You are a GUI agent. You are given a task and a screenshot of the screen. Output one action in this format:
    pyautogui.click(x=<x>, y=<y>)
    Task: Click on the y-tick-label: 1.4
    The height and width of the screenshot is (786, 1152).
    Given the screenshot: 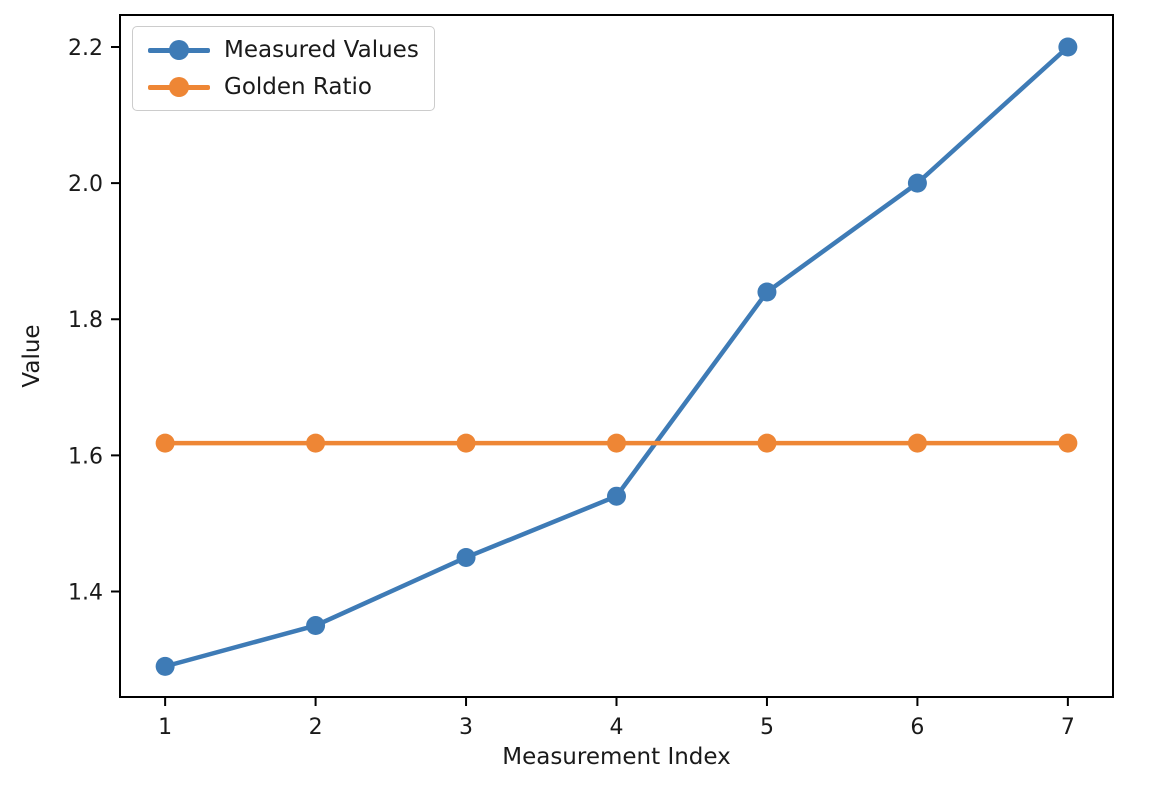 What is the action you would take?
    pyautogui.click(x=85, y=593)
    